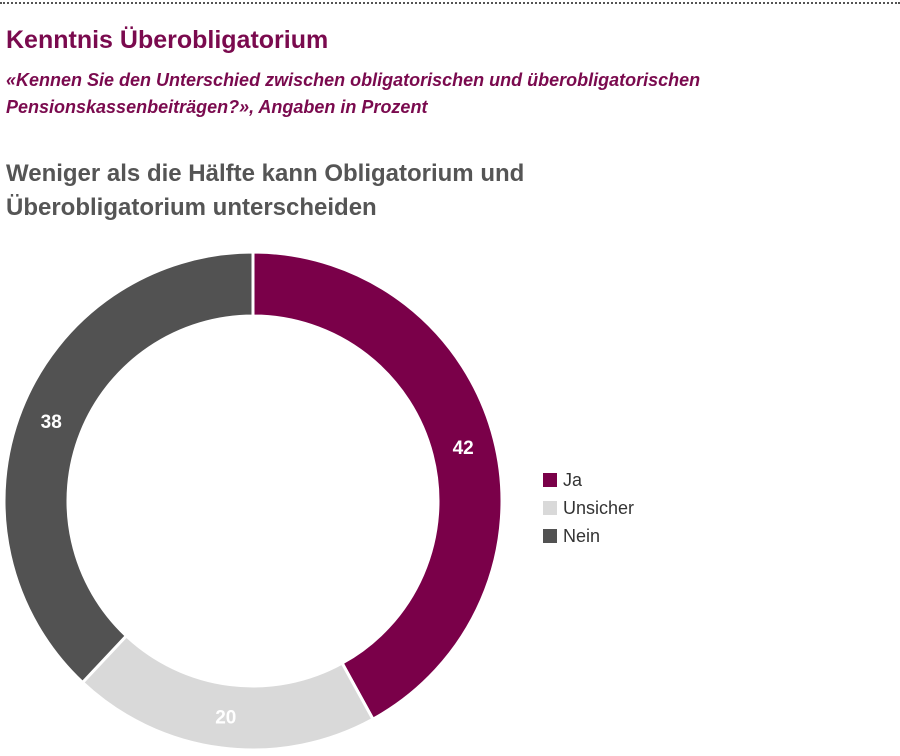 This screenshot has height=756, width=900. What do you see at coordinates (51, 422) in the screenshot?
I see `data-label-nein: 38` at bounding box center [51, 422].